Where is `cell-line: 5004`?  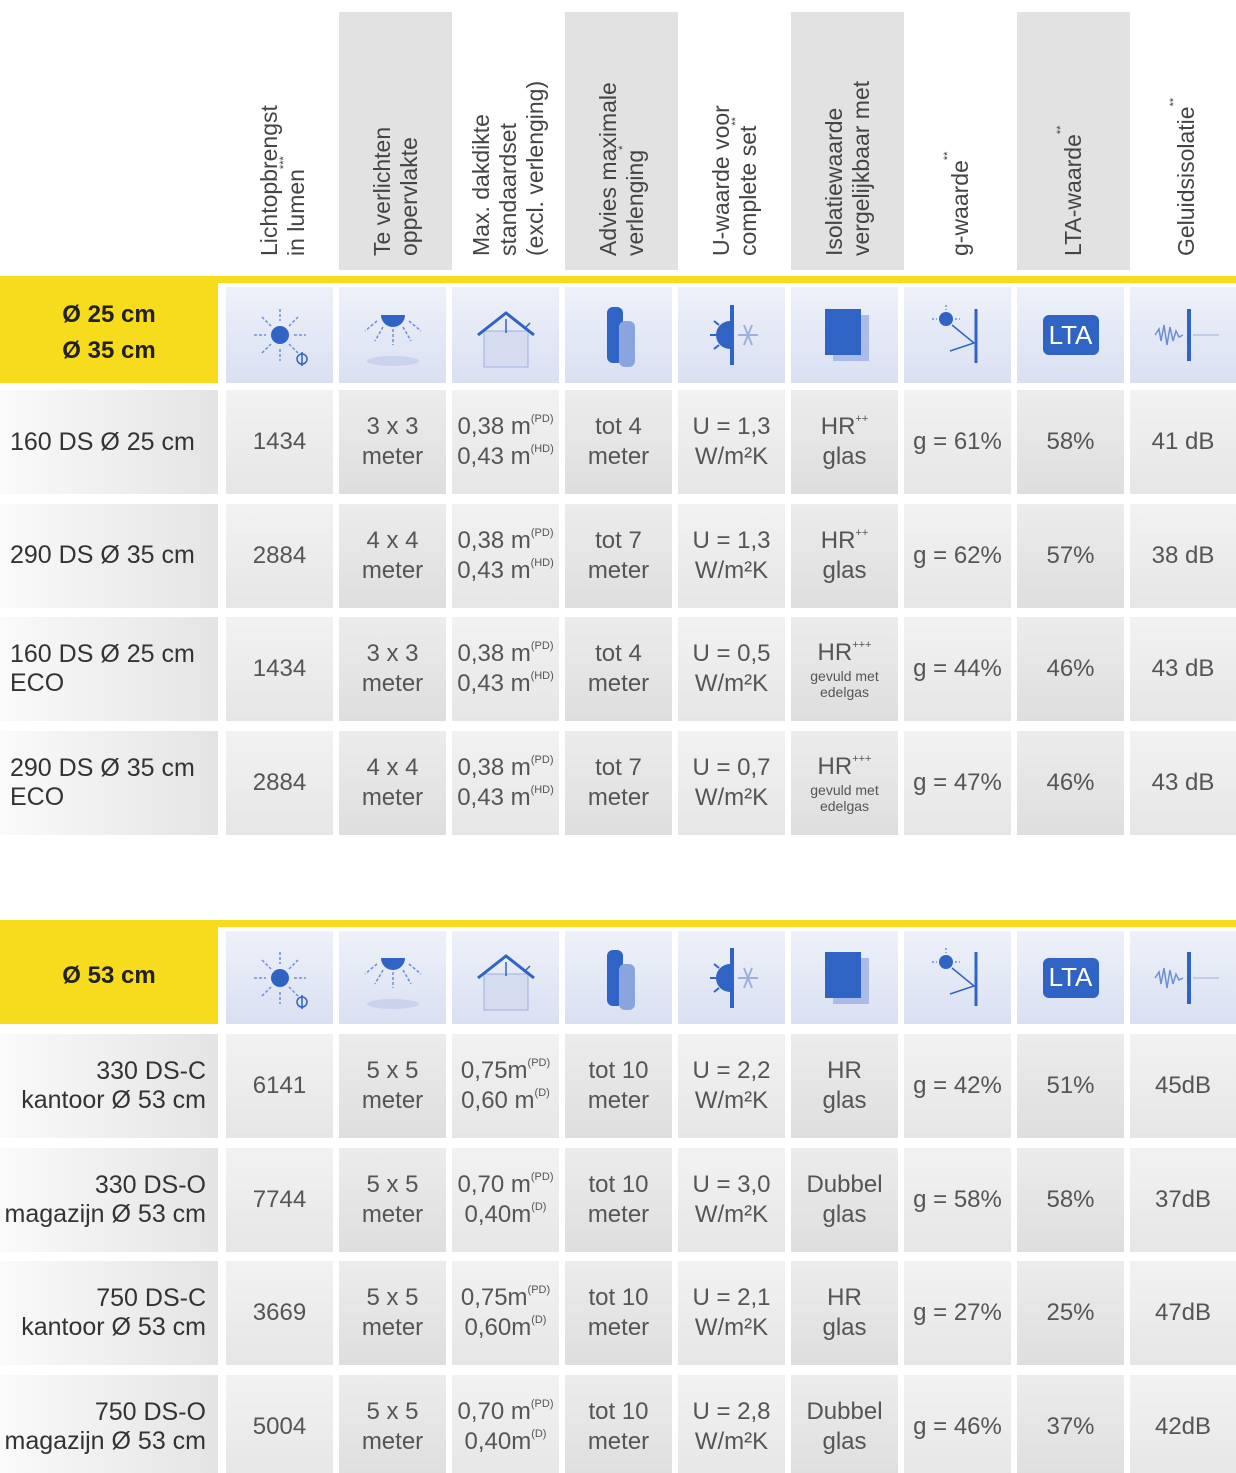
cell-line: 5004 is located at coordinates (279, 1426).